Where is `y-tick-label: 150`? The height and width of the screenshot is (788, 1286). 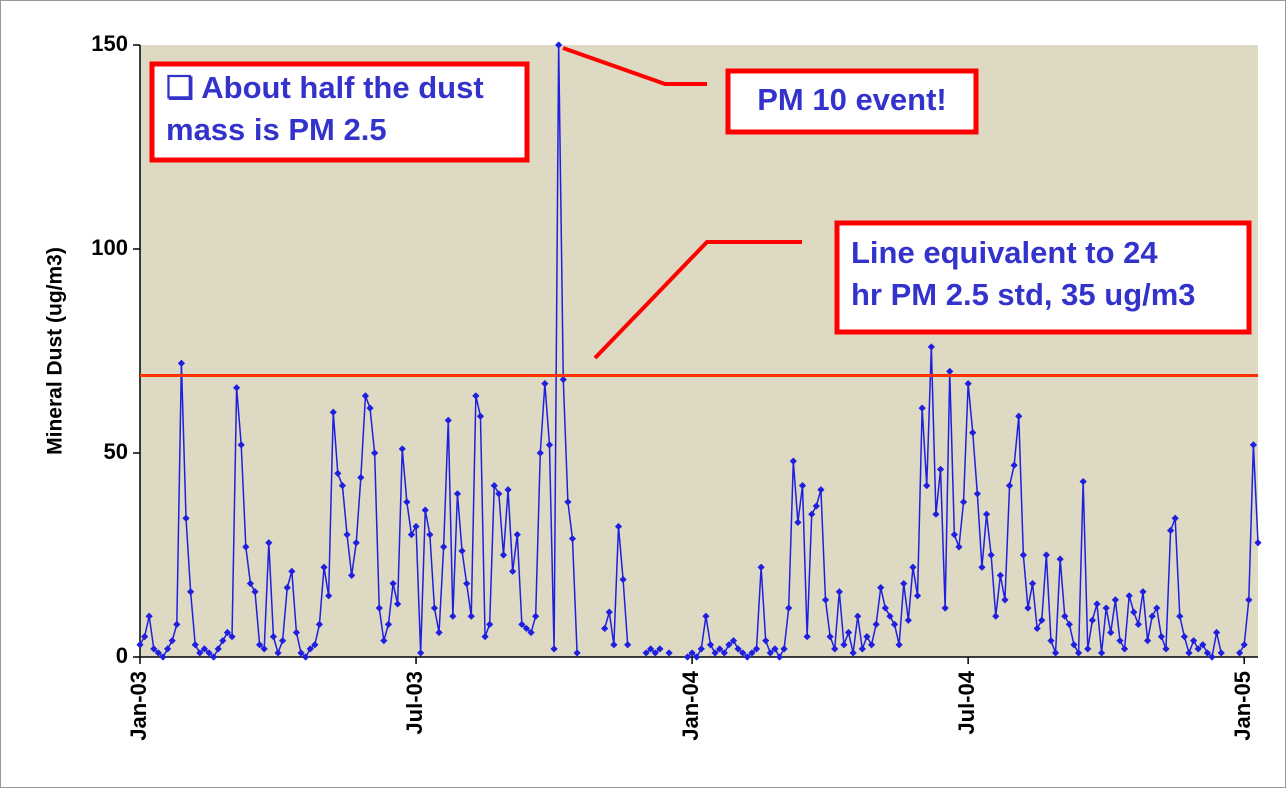
y-tick-label: 150 is located at coordinates (109, 43).